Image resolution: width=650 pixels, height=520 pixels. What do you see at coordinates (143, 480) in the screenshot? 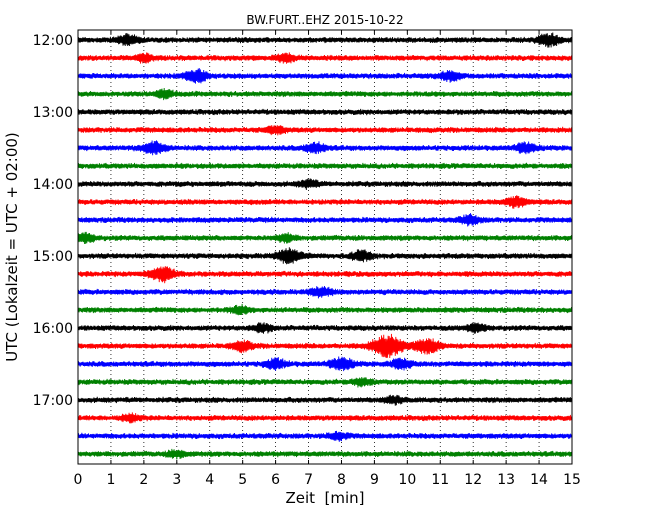
I see `x-tick-label: 2` at bounding box center [143, 480].